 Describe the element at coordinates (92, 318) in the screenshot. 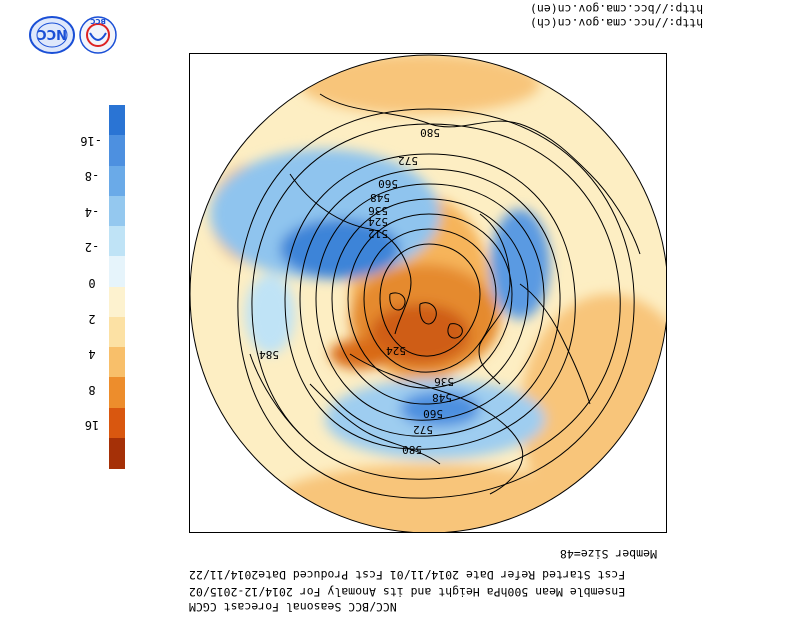

I see `colorbar-tick-label: 2` at that location.